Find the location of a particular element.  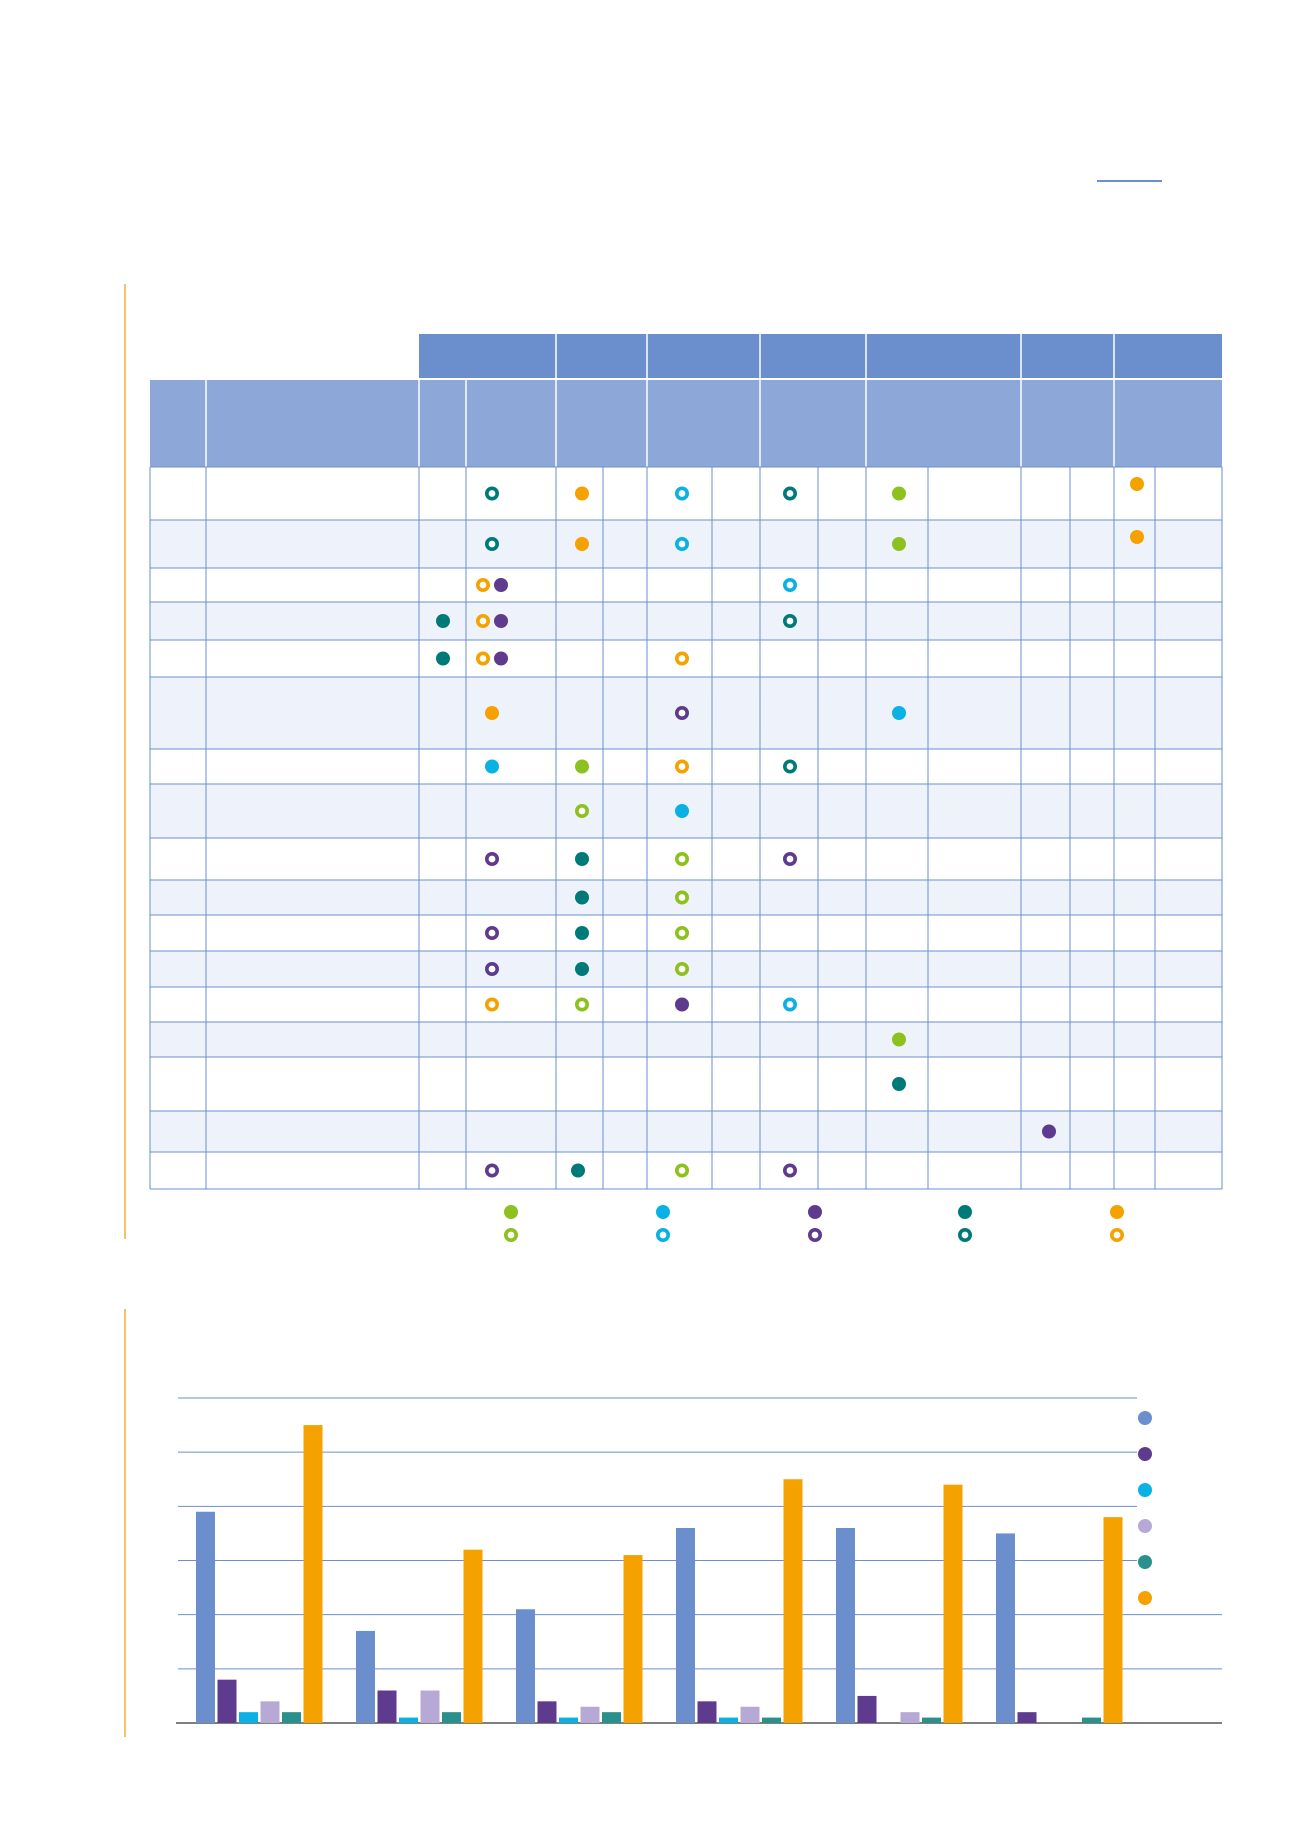

column-header-bar is located at coordinates (686, 423).